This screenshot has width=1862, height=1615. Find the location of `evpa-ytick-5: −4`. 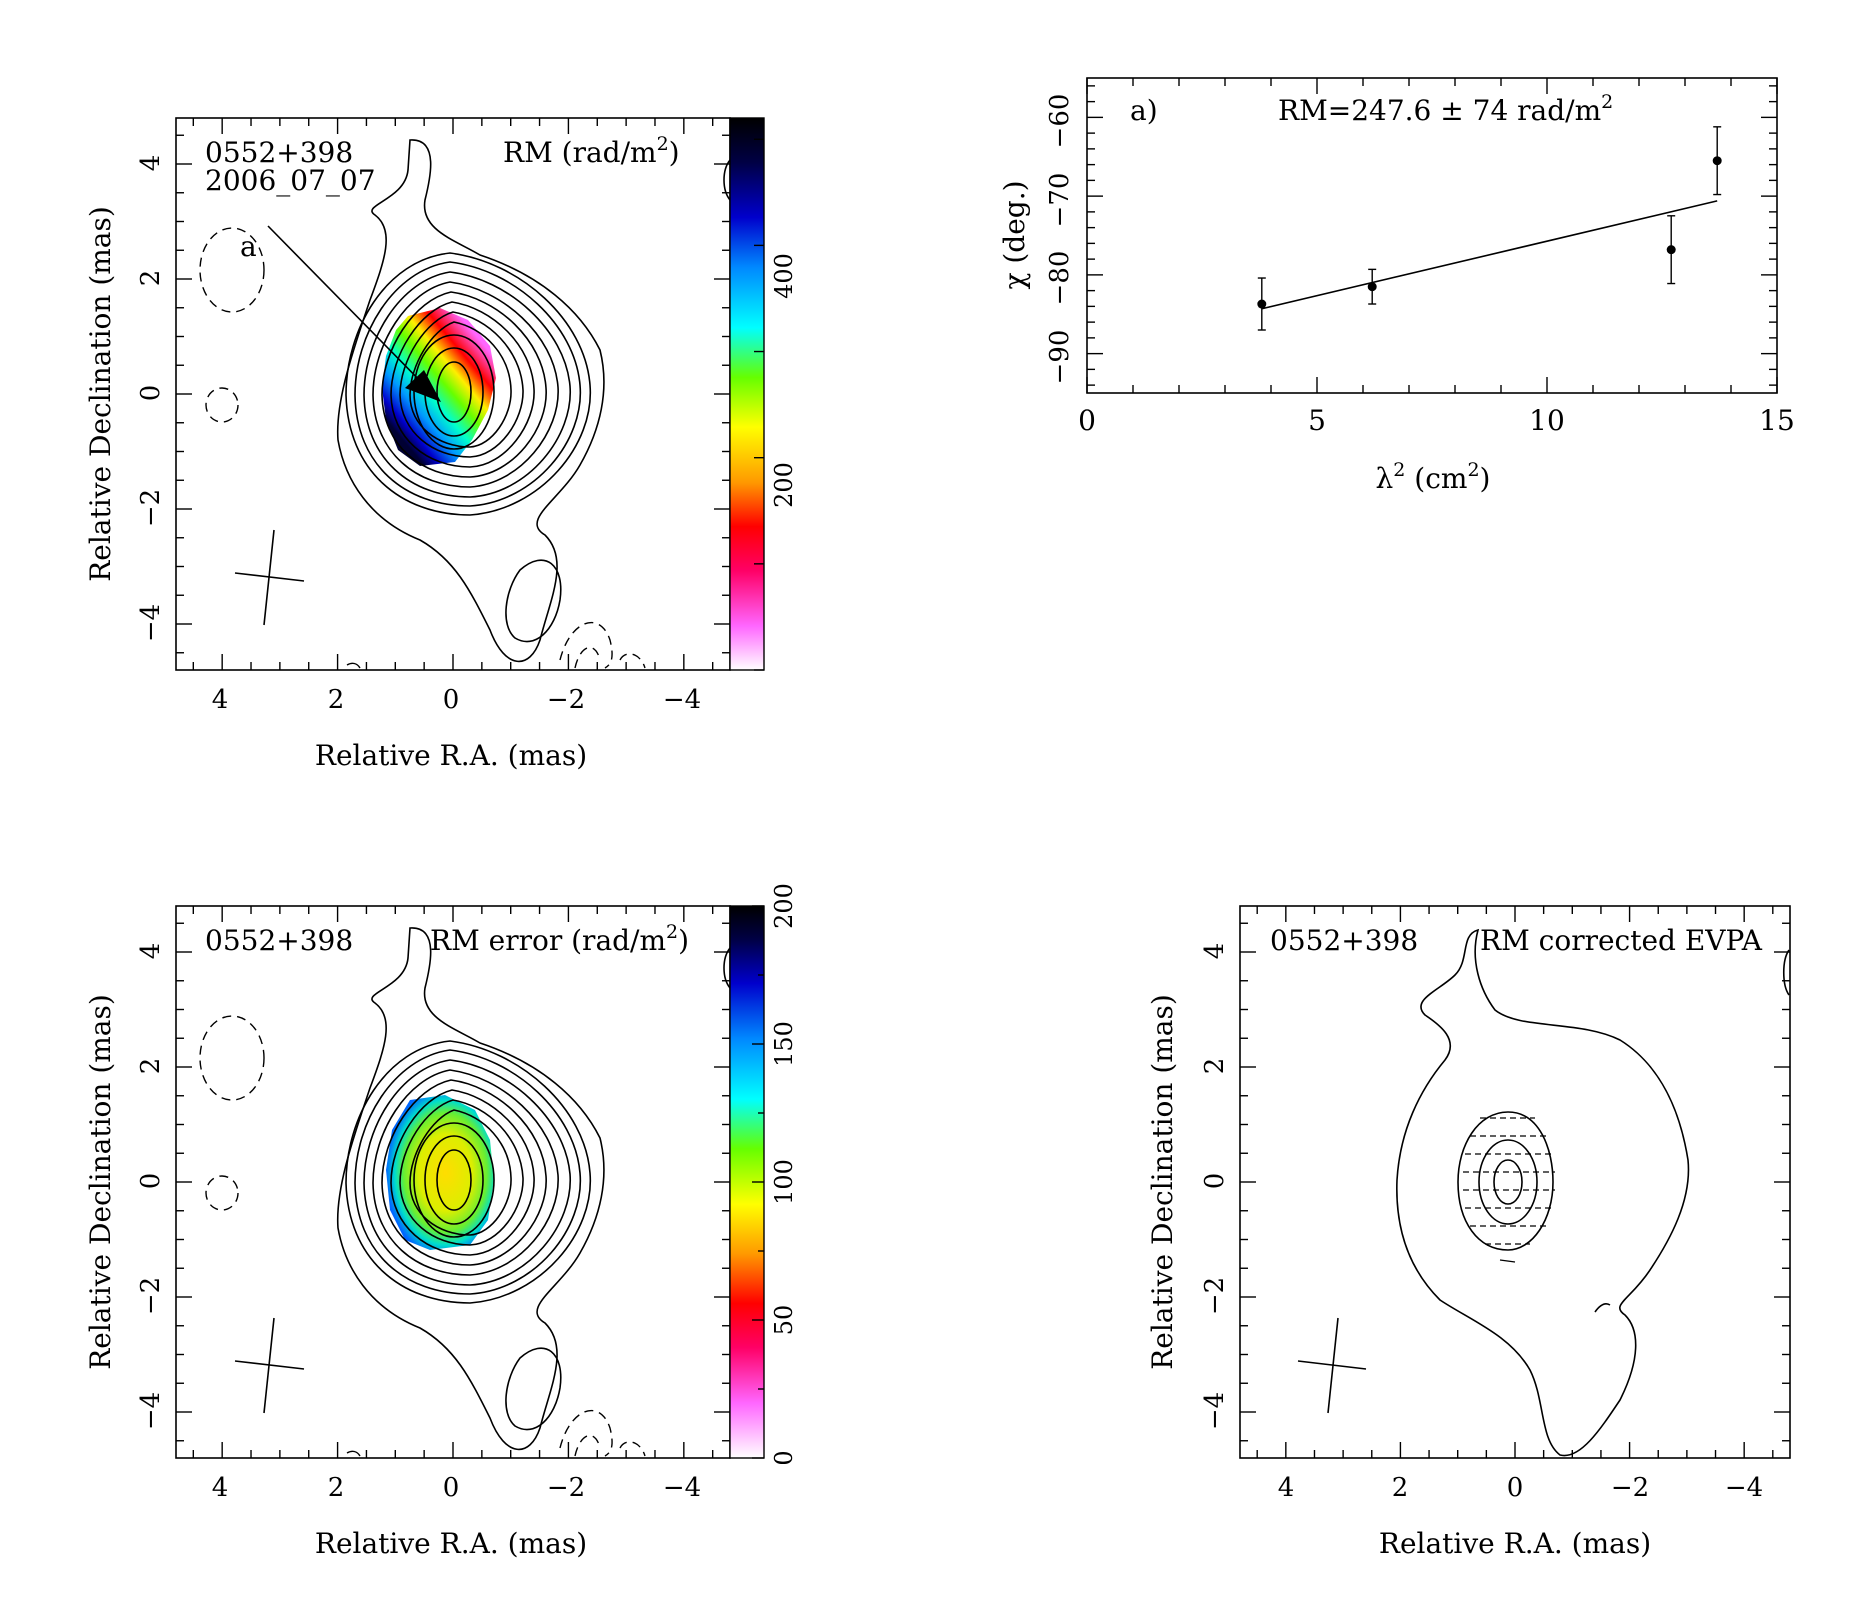

evpa-ytick-5: −4 is located at coordinates (1215, 1411).